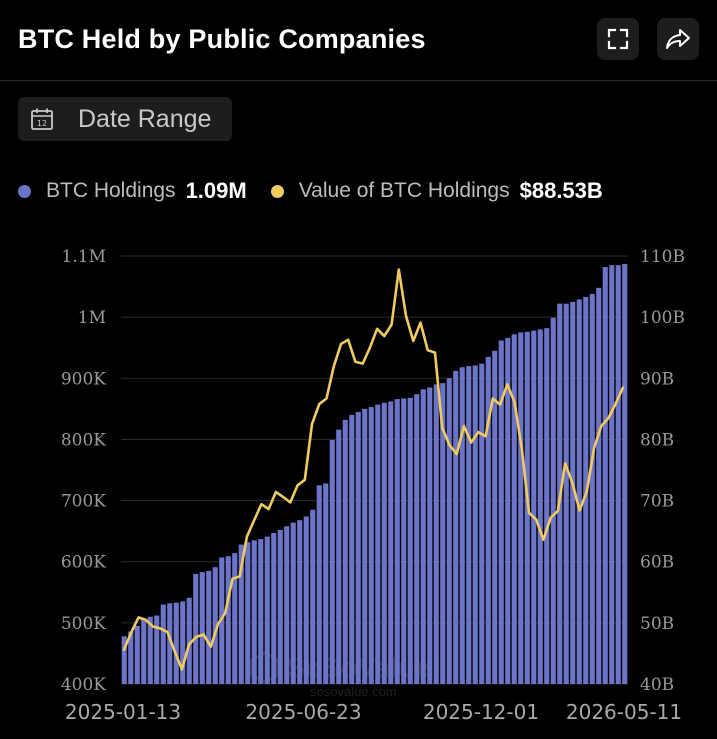 Image resolution: width=717 pixels, height=739 pixels. What do you see at coordinates (657, 379) in the screenshot?
I see `y-right-tick-label: 90B` at bounding box center [657, 379].